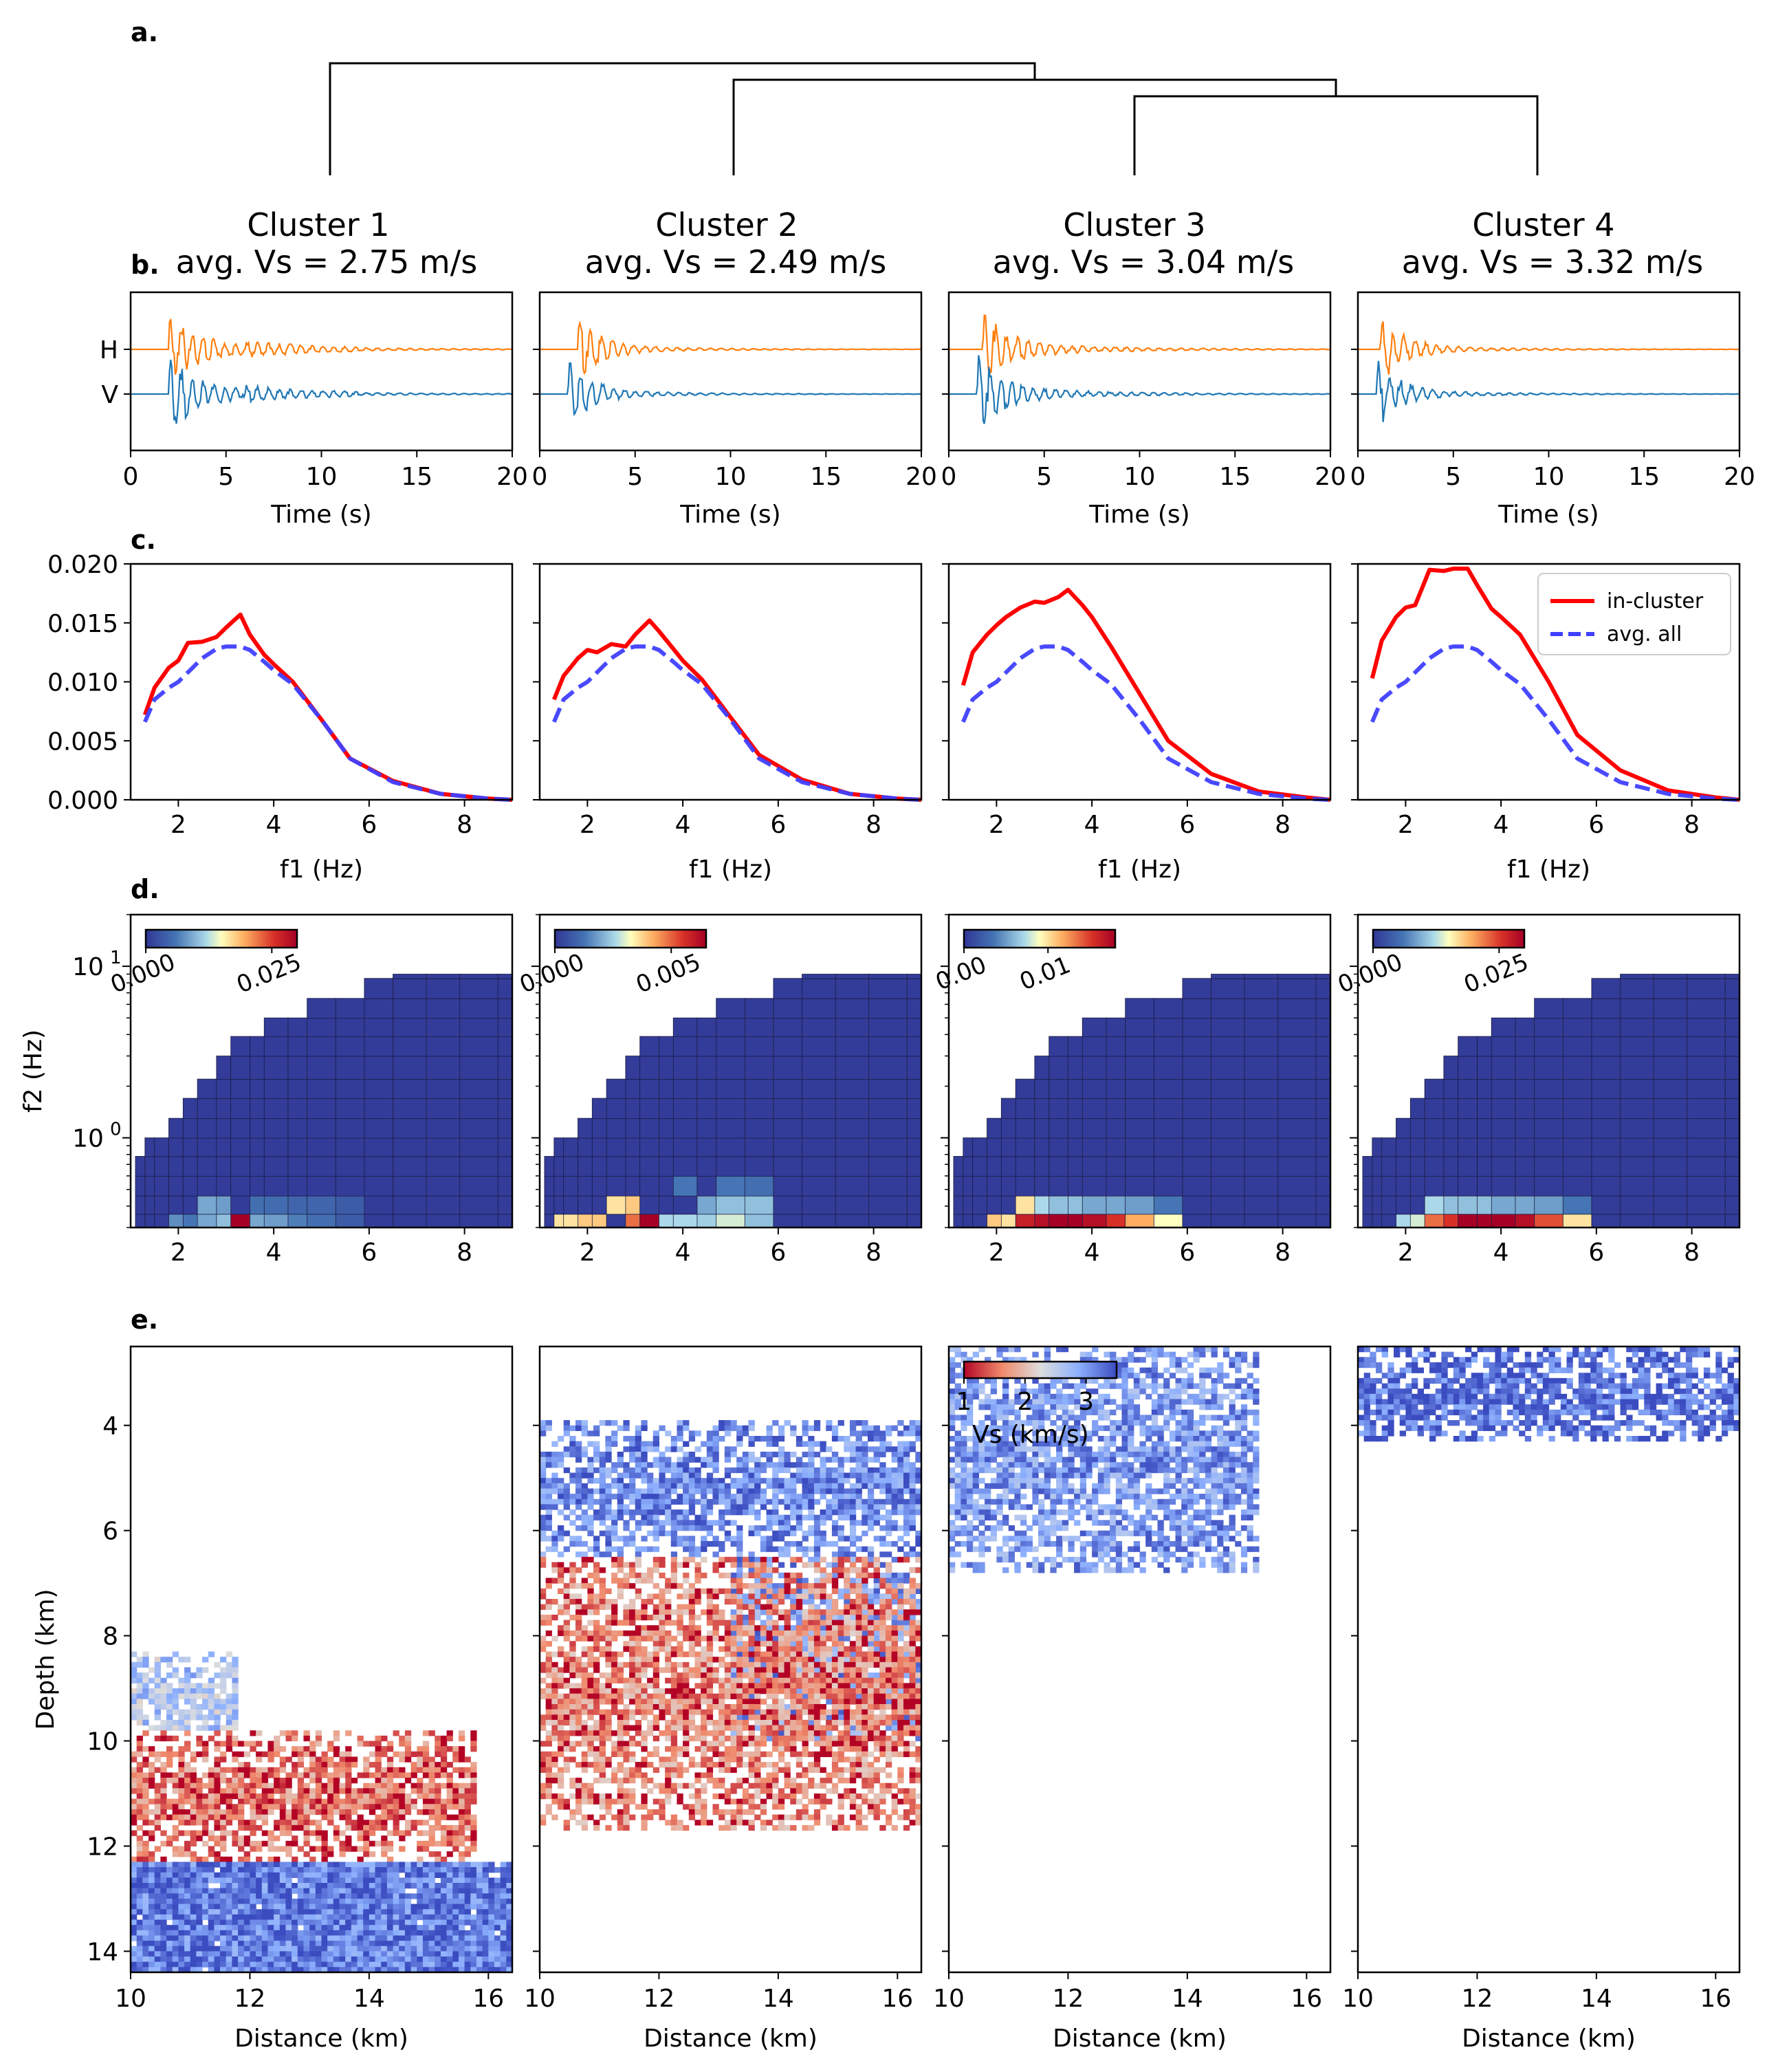  I want to click on waveform-H-line, so click(730, 347).